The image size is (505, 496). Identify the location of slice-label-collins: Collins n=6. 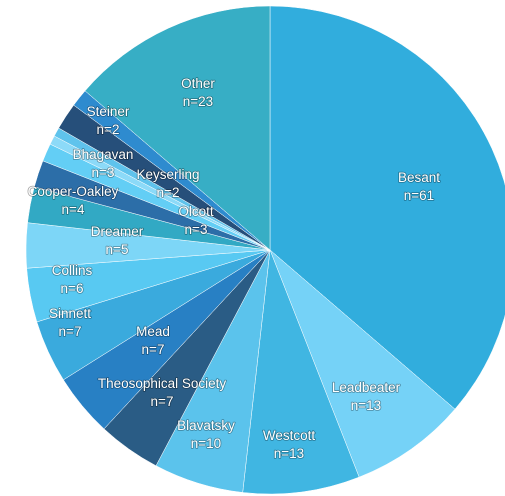
(72, 279).